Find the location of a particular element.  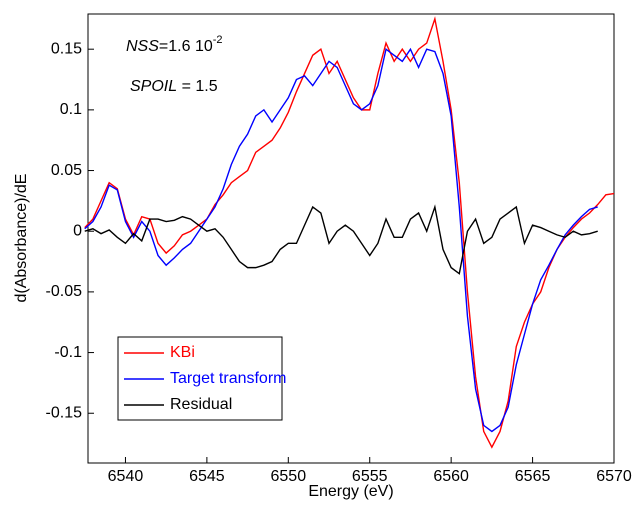

x-tick-label: 6550 is located at coordinates (289, 476).